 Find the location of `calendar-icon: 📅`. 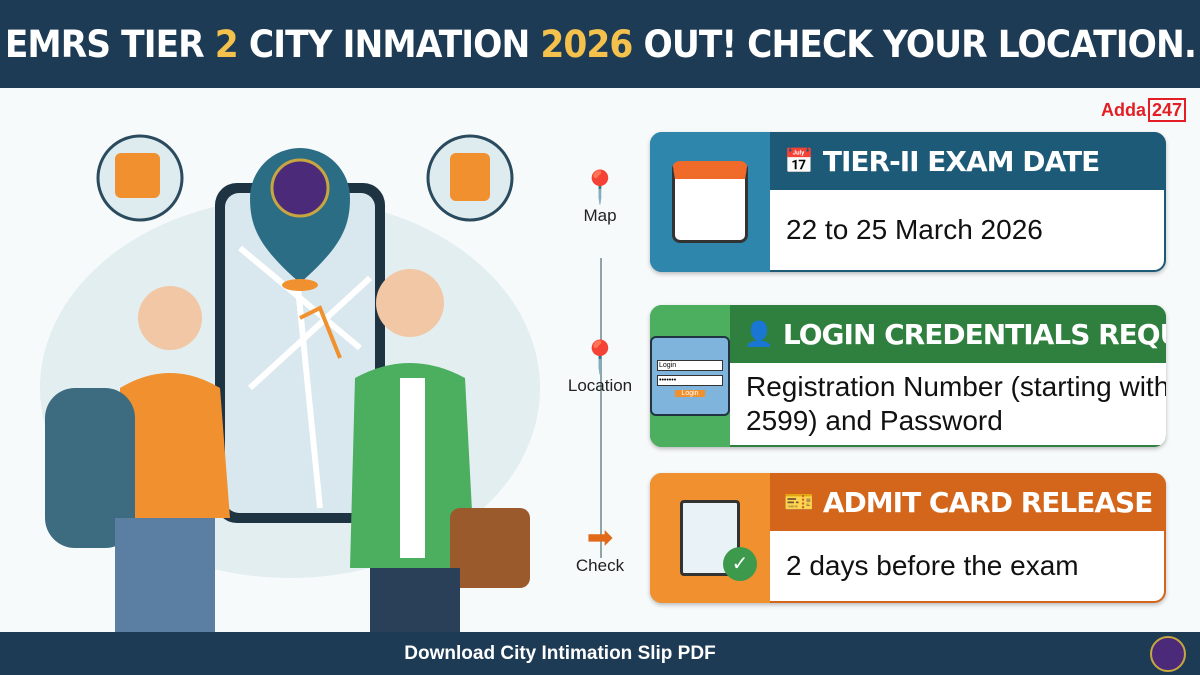

calendar-icon: 📅 is located at coordinates (799, 161).